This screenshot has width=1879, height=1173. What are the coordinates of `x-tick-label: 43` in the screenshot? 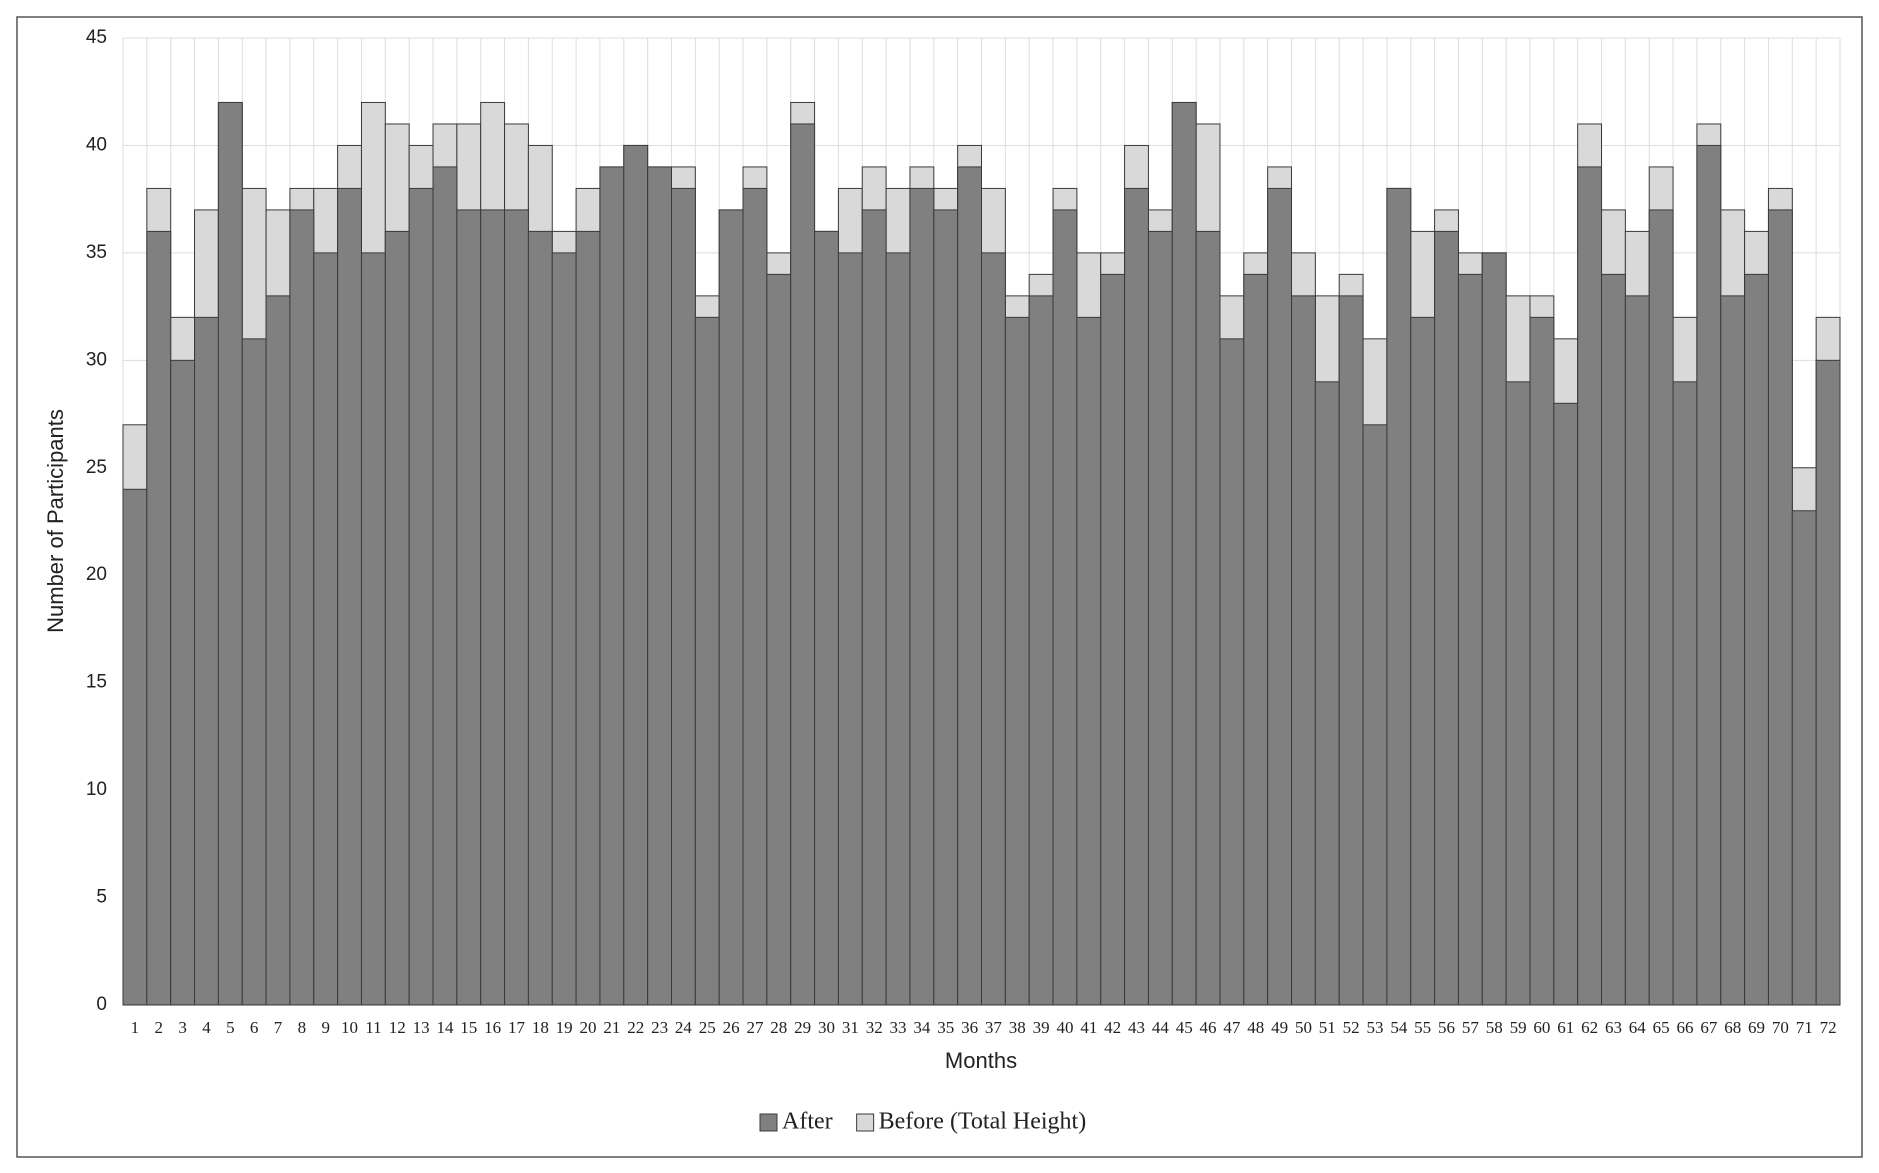 It's located at (1136, 1027).